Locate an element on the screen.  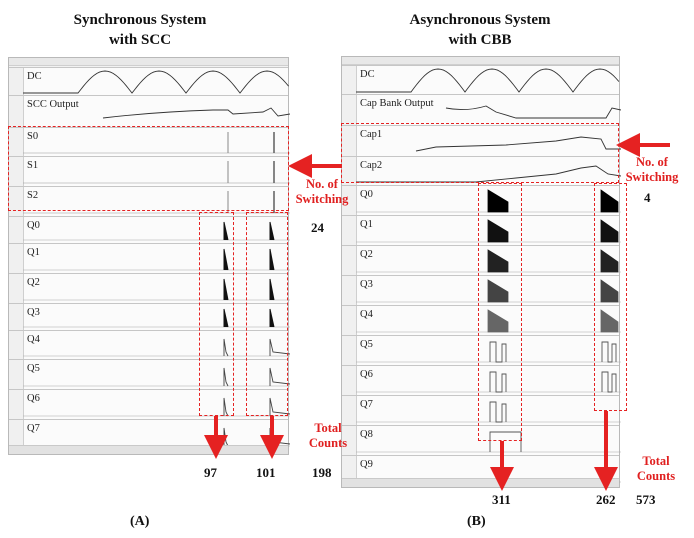
right-signal-row: Q7 is located at coordinates (481, 410).